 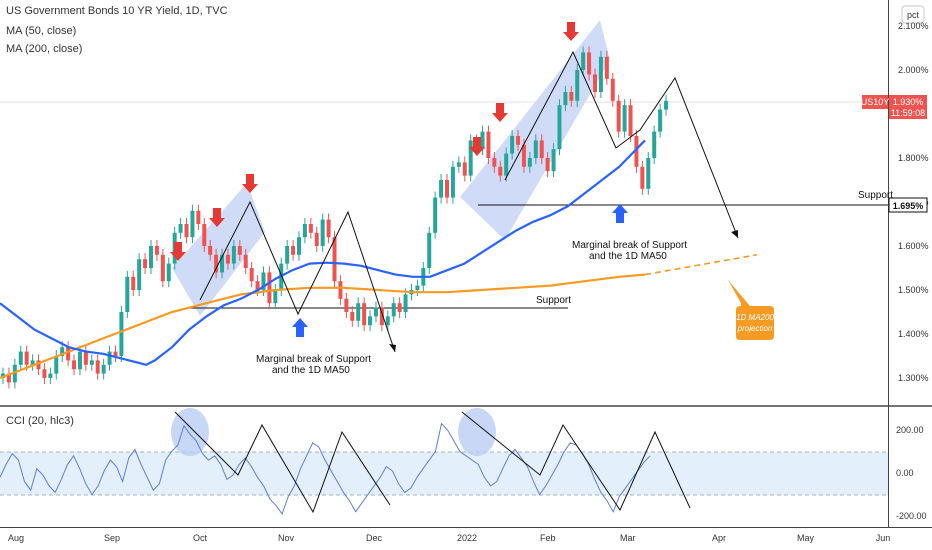 I want to click on price-tick-label: 2.100%, so click(x=913, y=26).